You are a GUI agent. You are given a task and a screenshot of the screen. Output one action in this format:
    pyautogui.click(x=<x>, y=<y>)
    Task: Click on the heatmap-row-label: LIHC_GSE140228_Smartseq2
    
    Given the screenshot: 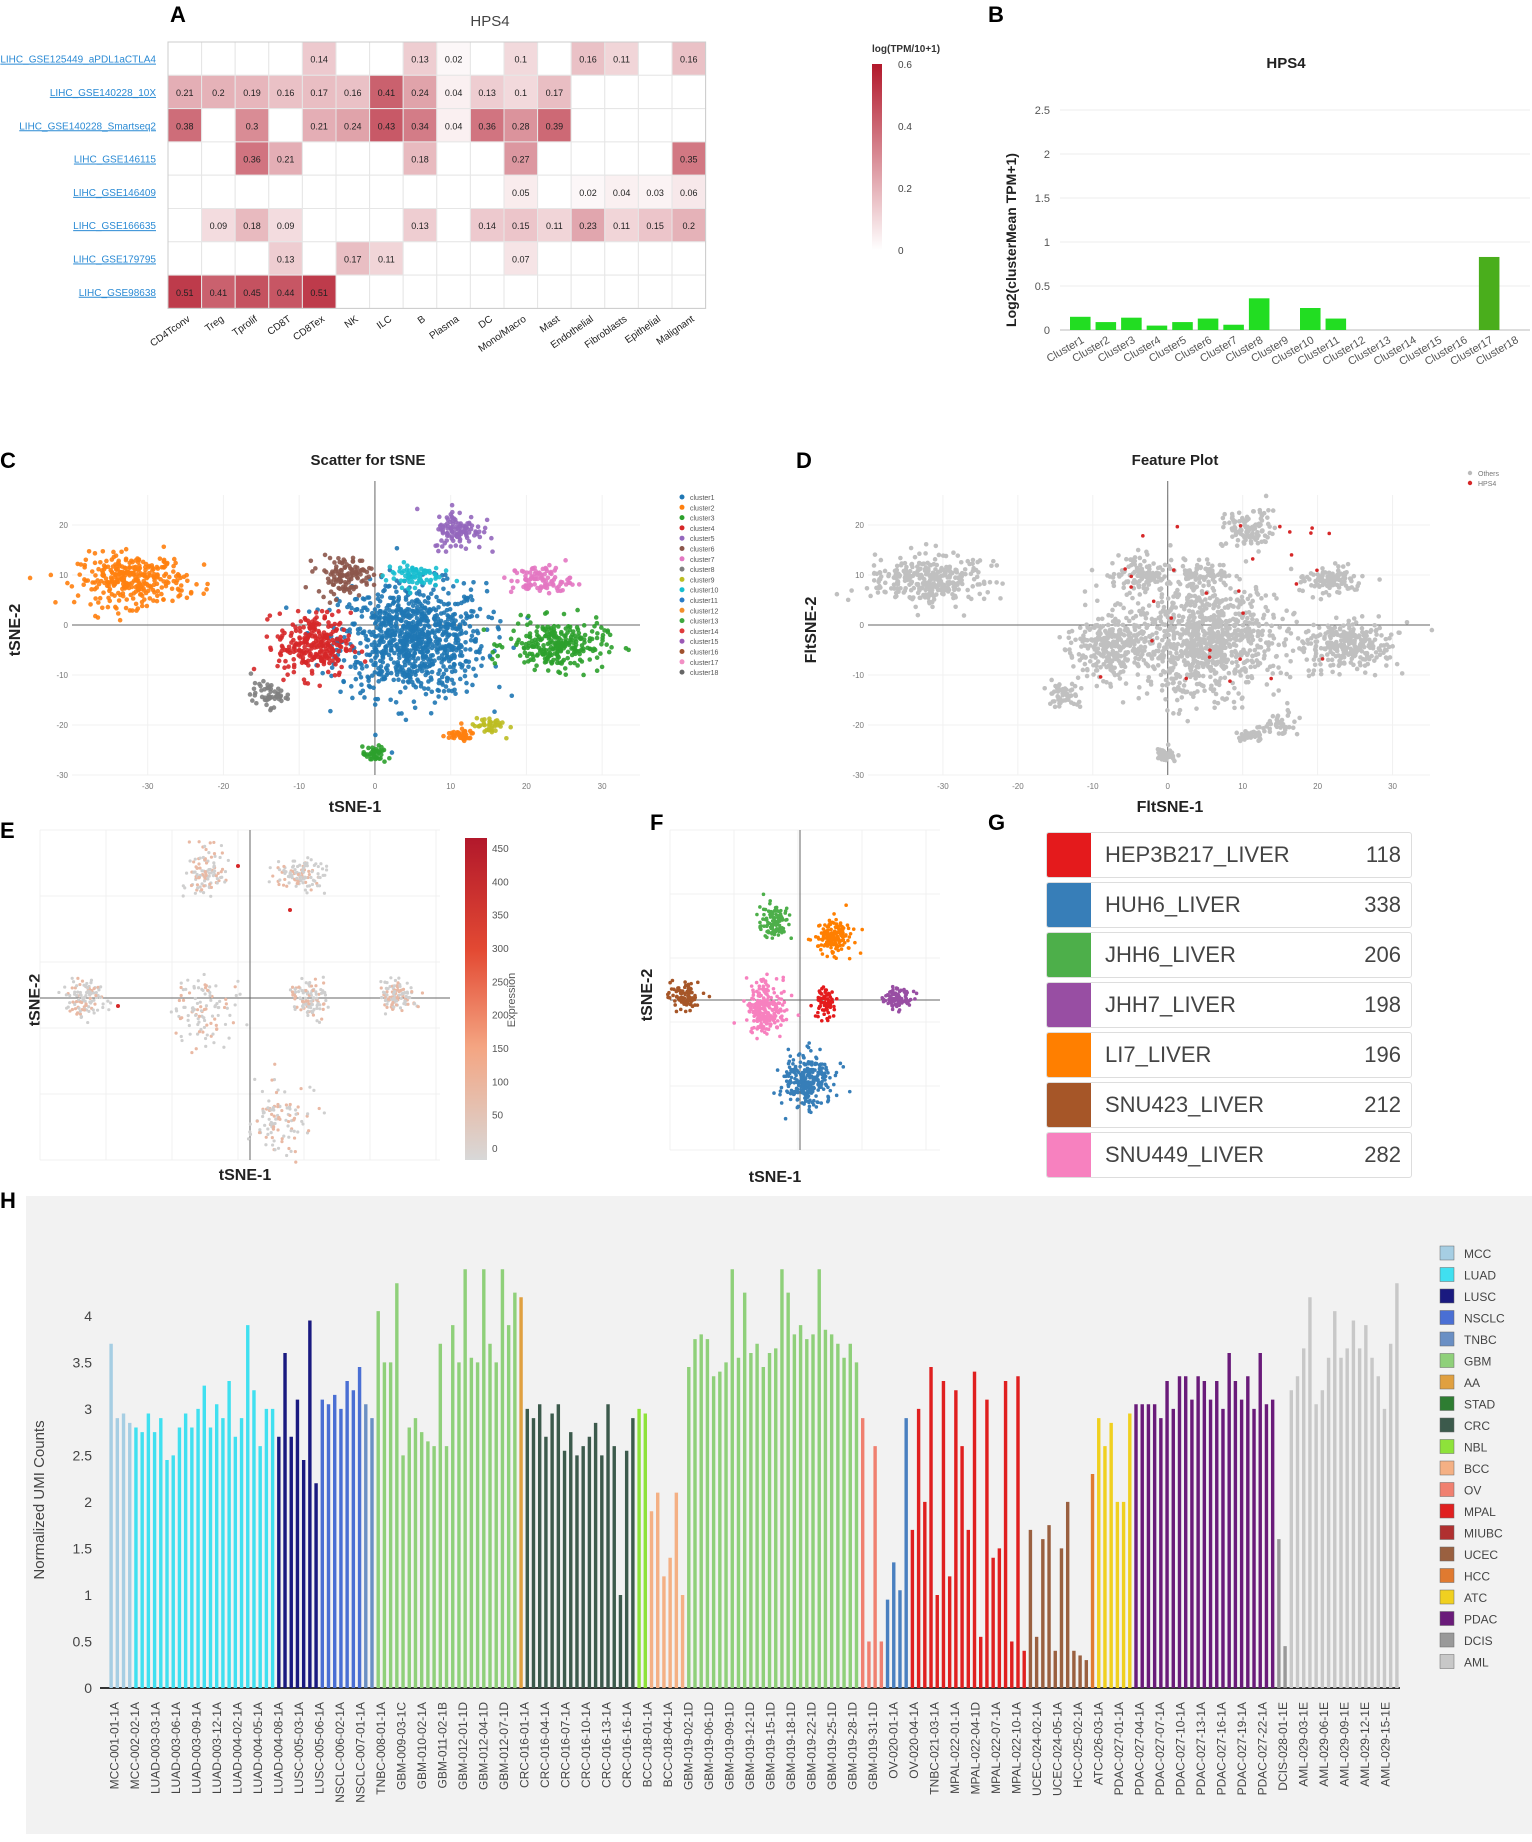 What is the action you would take?
    pyautogui.click(x=87, y=126)
    